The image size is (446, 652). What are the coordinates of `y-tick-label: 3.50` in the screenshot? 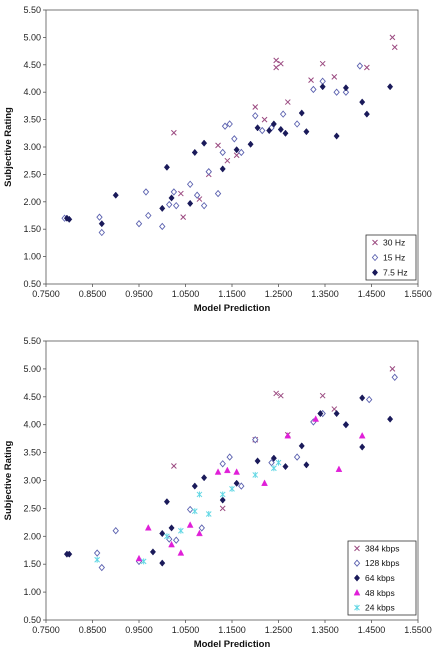 It's located at (32, 120).